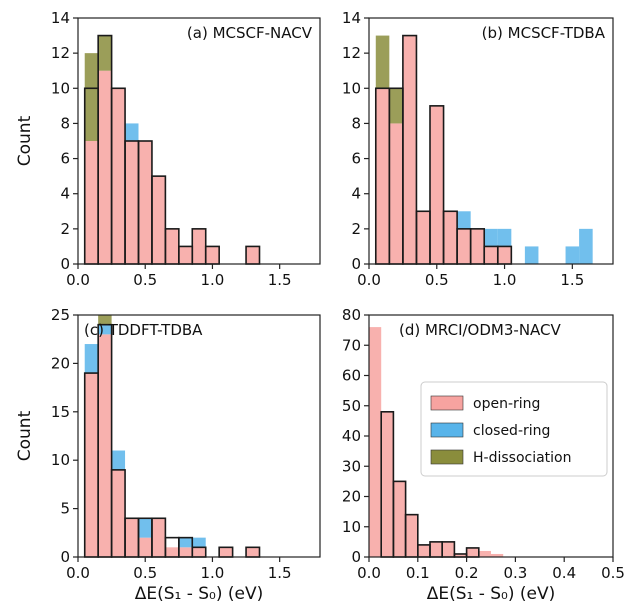 The image size is (639, 611). Describe the element at coordinates (515, 573) in the screenshot. I see `x-tick-label: 0.3` at that location.